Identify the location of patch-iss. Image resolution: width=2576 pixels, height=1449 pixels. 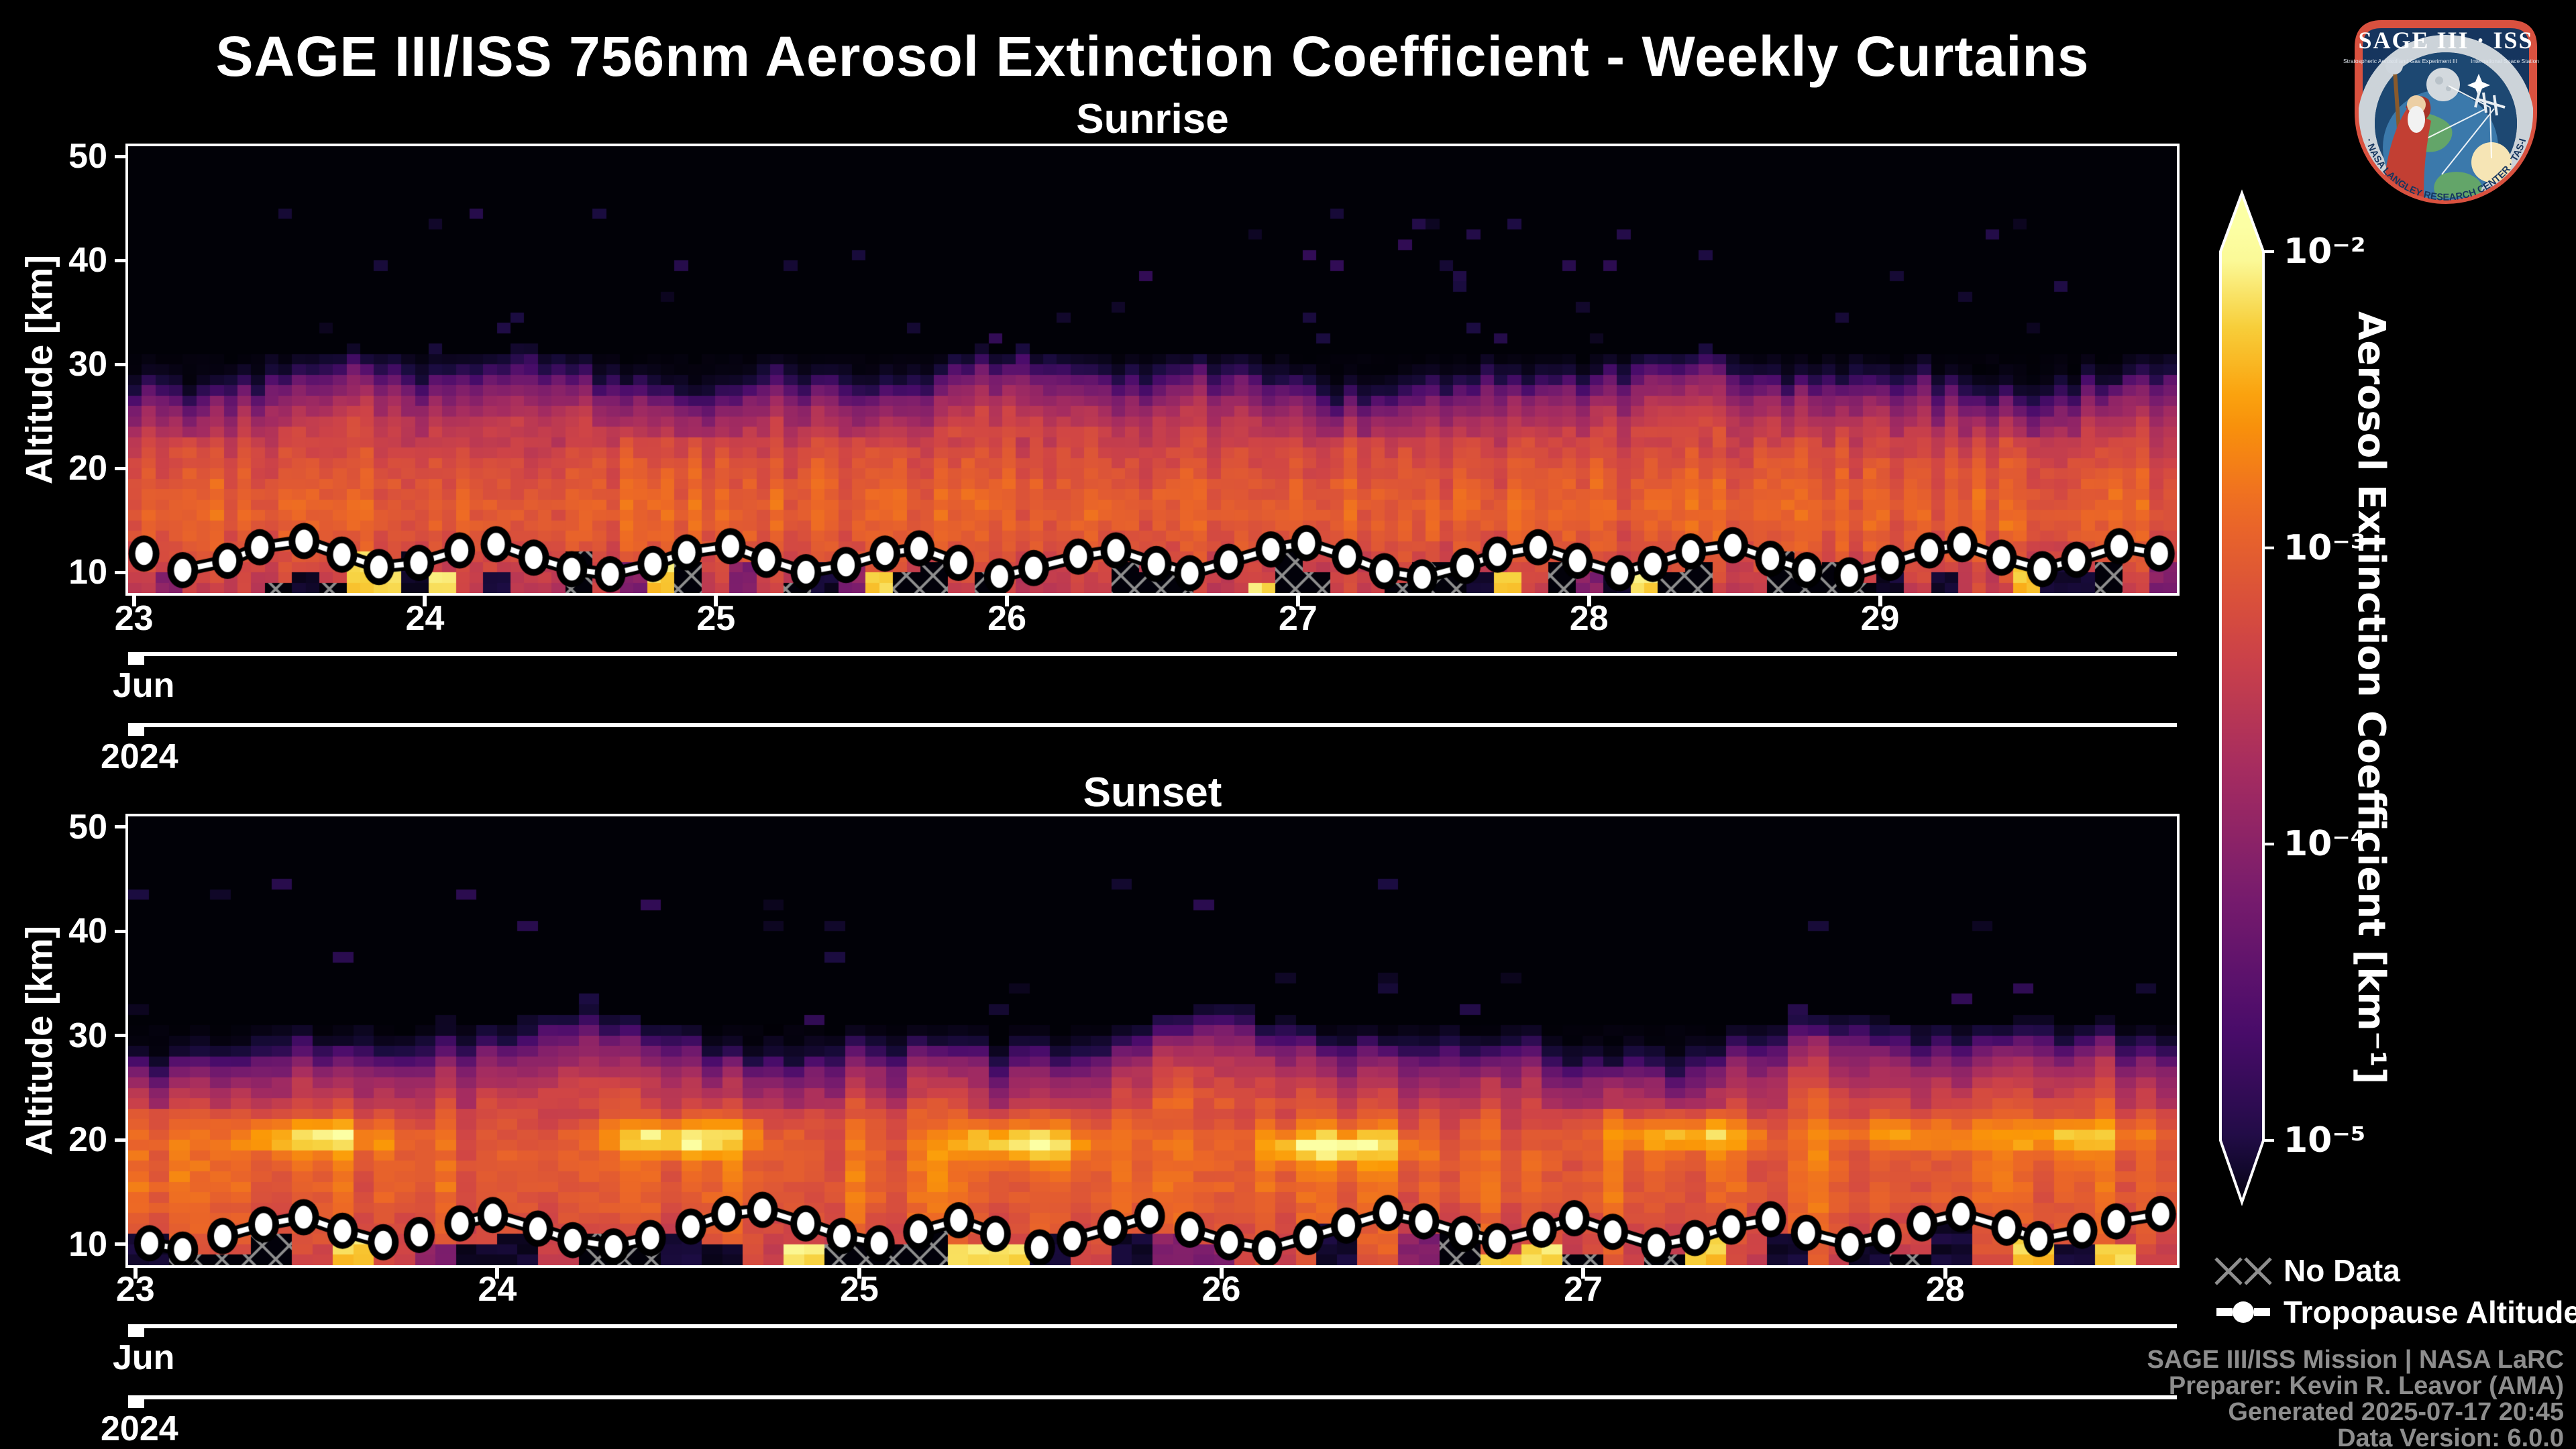
(2490, 103).